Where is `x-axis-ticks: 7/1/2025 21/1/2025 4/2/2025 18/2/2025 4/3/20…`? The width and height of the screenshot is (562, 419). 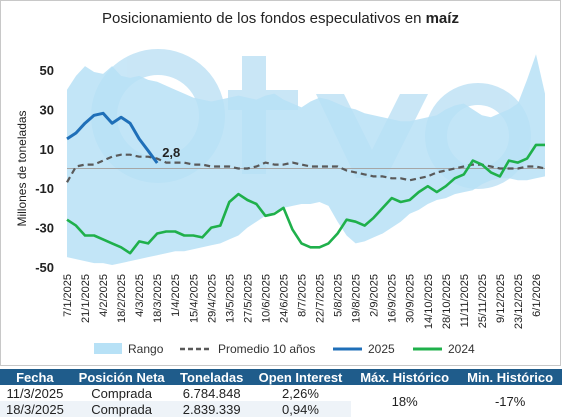
x-axis-ticks: 7/1/2025 21/1/2025 4/2/2025 18/2/2025 4/3/20… is located at coordinates (302, 301).